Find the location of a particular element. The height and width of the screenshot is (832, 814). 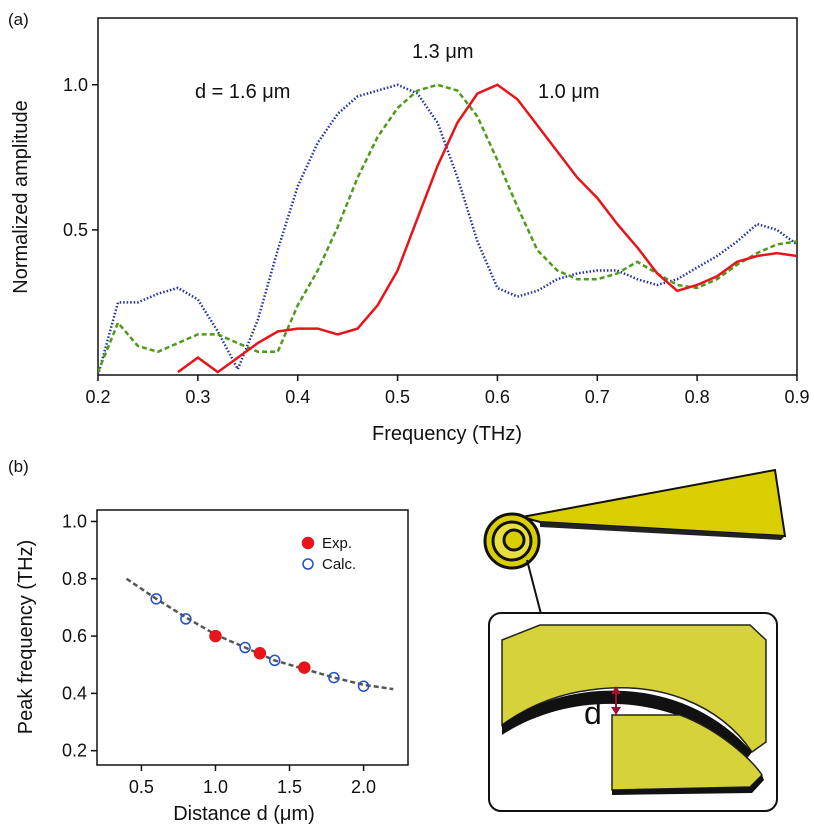

x-tick-label: 0.7 is located at coordinates (597, 397).